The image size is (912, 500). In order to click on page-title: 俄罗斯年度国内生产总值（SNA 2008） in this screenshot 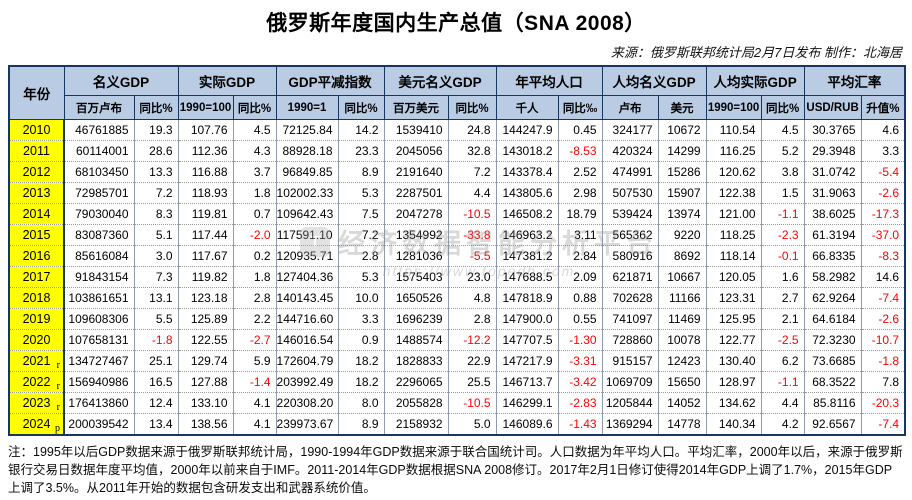, I will do `click(456, 23)`.